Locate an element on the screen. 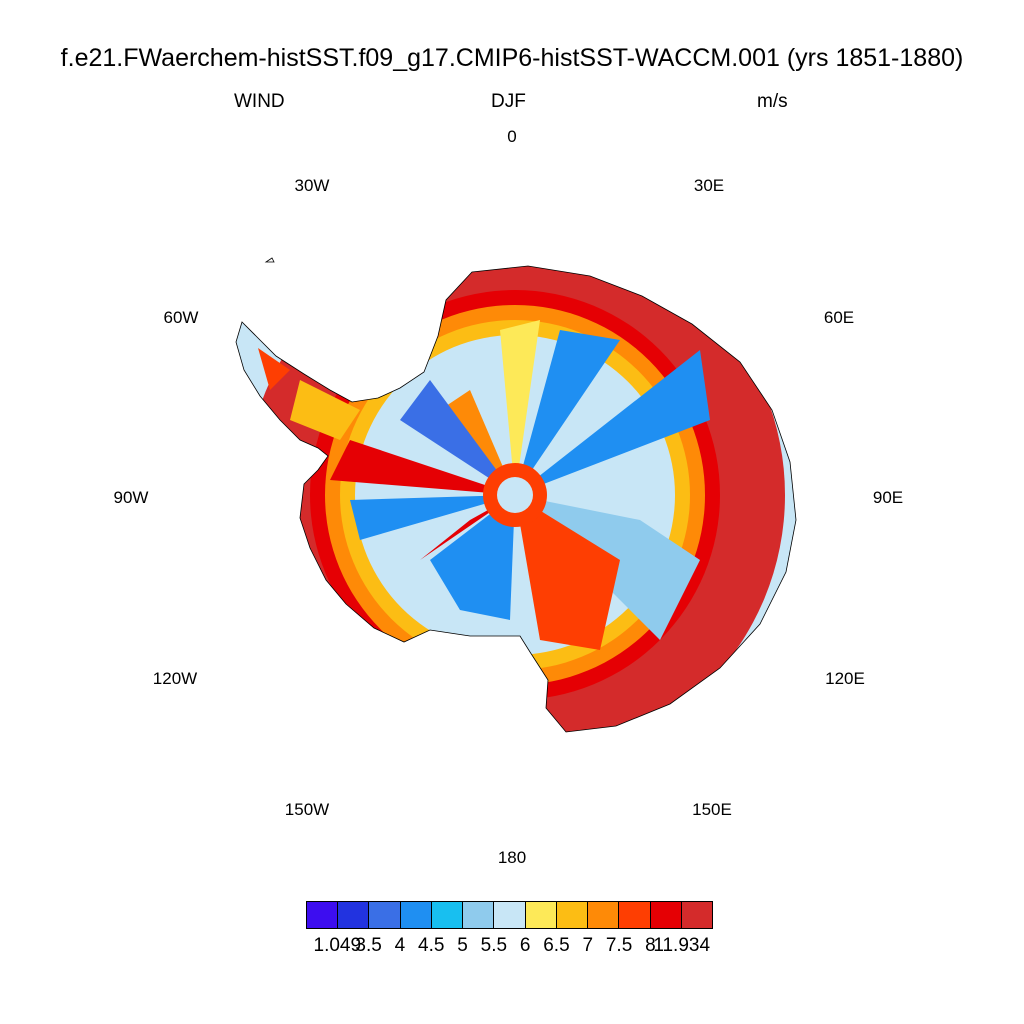  lon-label-150w: 150W is located at coordinates (307, 809).